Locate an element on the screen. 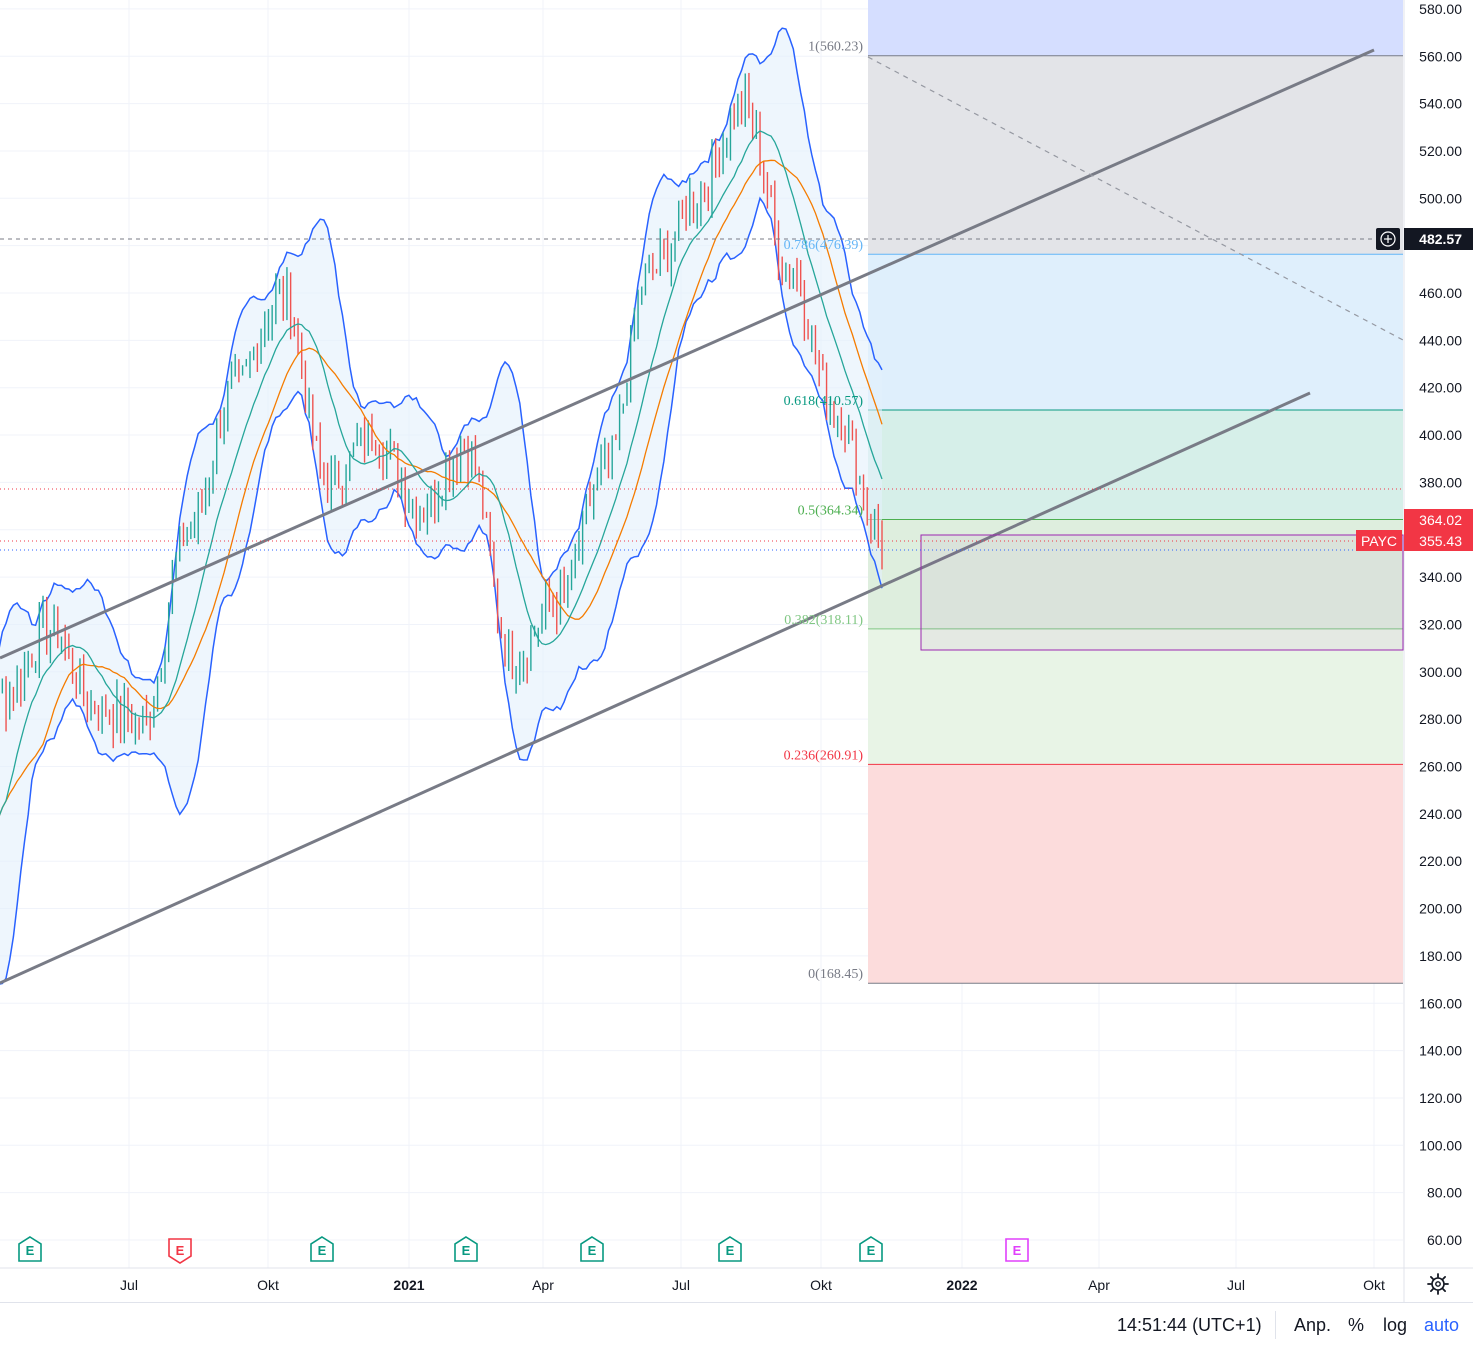 The height and width of the screenshot is (1350, 1473). last-price-label: 355.43 is located at coordinates (1440, 541).